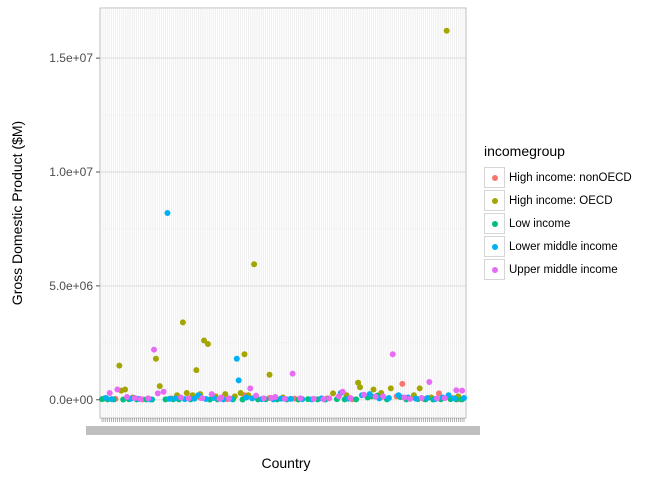  I want to click on legend-item: High income: nonOECD, so click(558, 177).